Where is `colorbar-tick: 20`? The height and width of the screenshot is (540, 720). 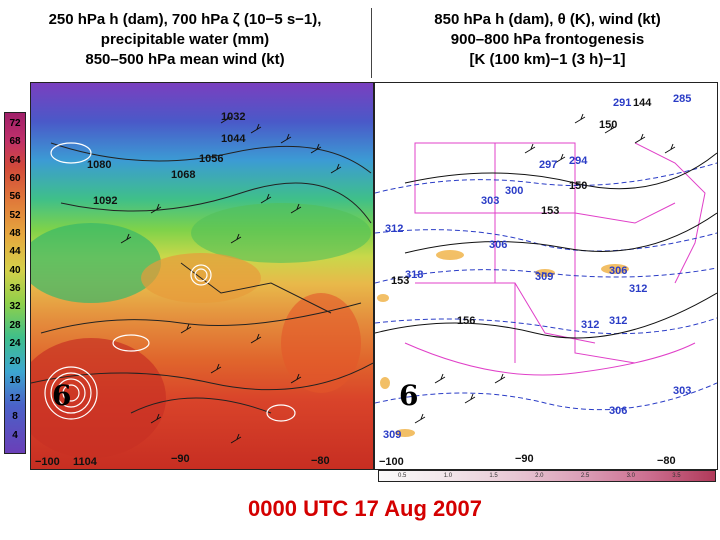
colorbar-tick: 20 is located at coordinates (15, 362).